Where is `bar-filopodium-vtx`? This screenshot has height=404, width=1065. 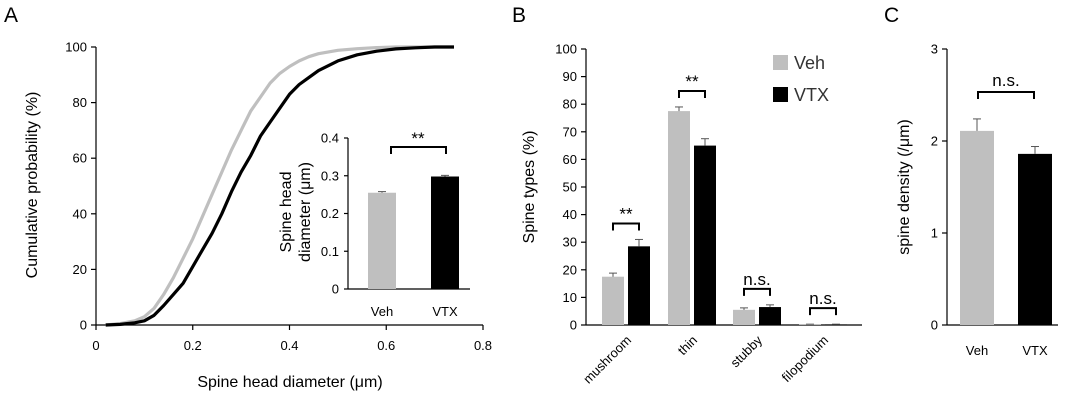
bar-filopodium-vtx is located at coordinates (836, 324).